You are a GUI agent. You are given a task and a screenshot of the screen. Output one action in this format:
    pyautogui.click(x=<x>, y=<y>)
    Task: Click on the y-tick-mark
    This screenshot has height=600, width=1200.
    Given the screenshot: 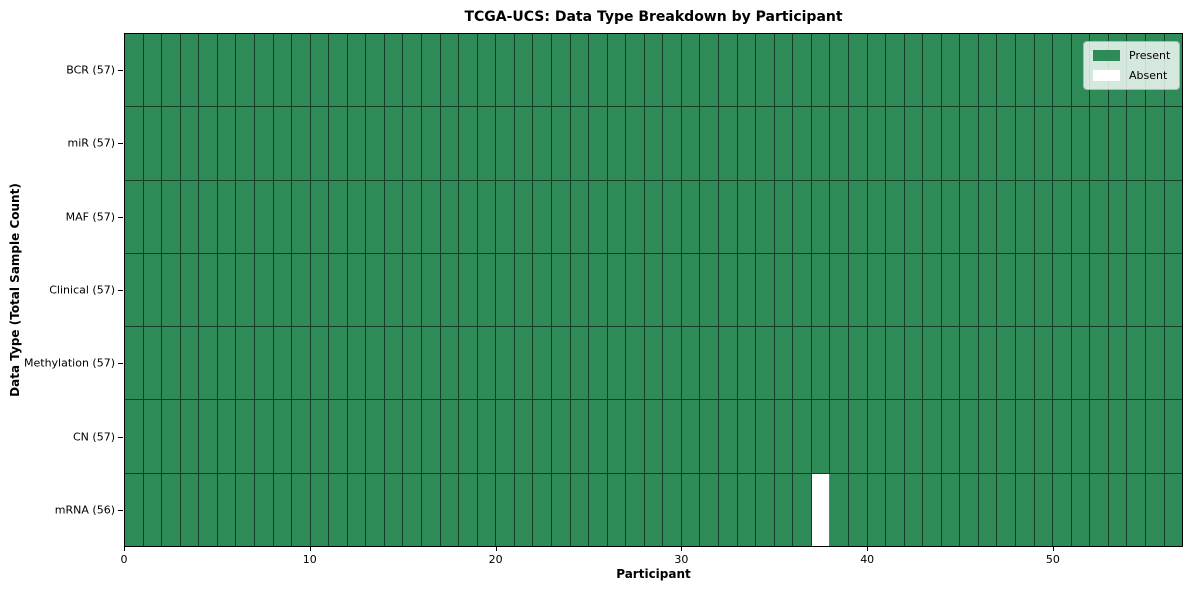 What is the action you would take?
    pyautogui.click(x=120, y=364)
    